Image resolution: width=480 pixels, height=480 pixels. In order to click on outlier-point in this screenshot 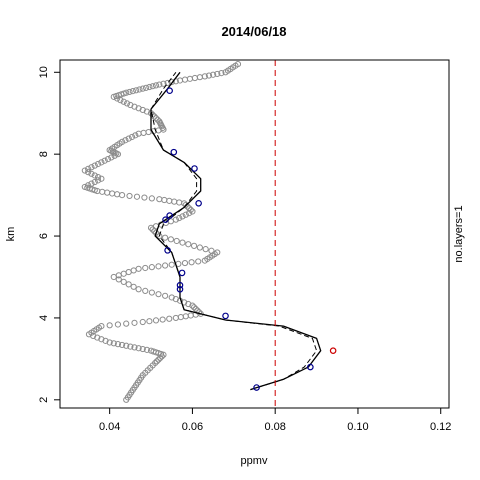, I will do `click(333, 350)`.